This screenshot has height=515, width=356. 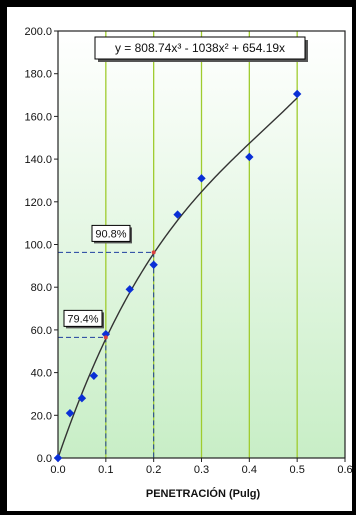 I want to click on x-axis-title: PENETRACIÓN (Pulg), so click(x=203, y=493).